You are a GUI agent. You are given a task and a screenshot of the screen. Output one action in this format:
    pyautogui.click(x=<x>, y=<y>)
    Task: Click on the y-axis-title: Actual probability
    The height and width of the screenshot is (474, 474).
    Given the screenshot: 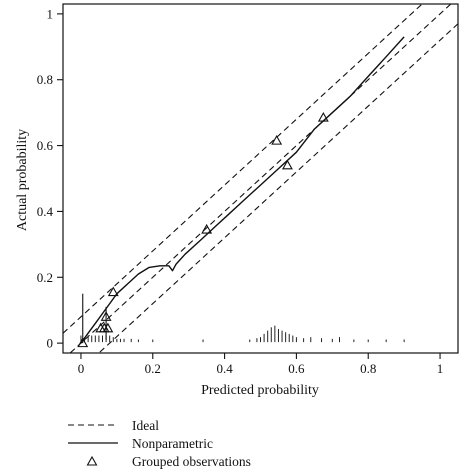 What is the action you would take?
    pyautogui.click(x=22, y=180)
    